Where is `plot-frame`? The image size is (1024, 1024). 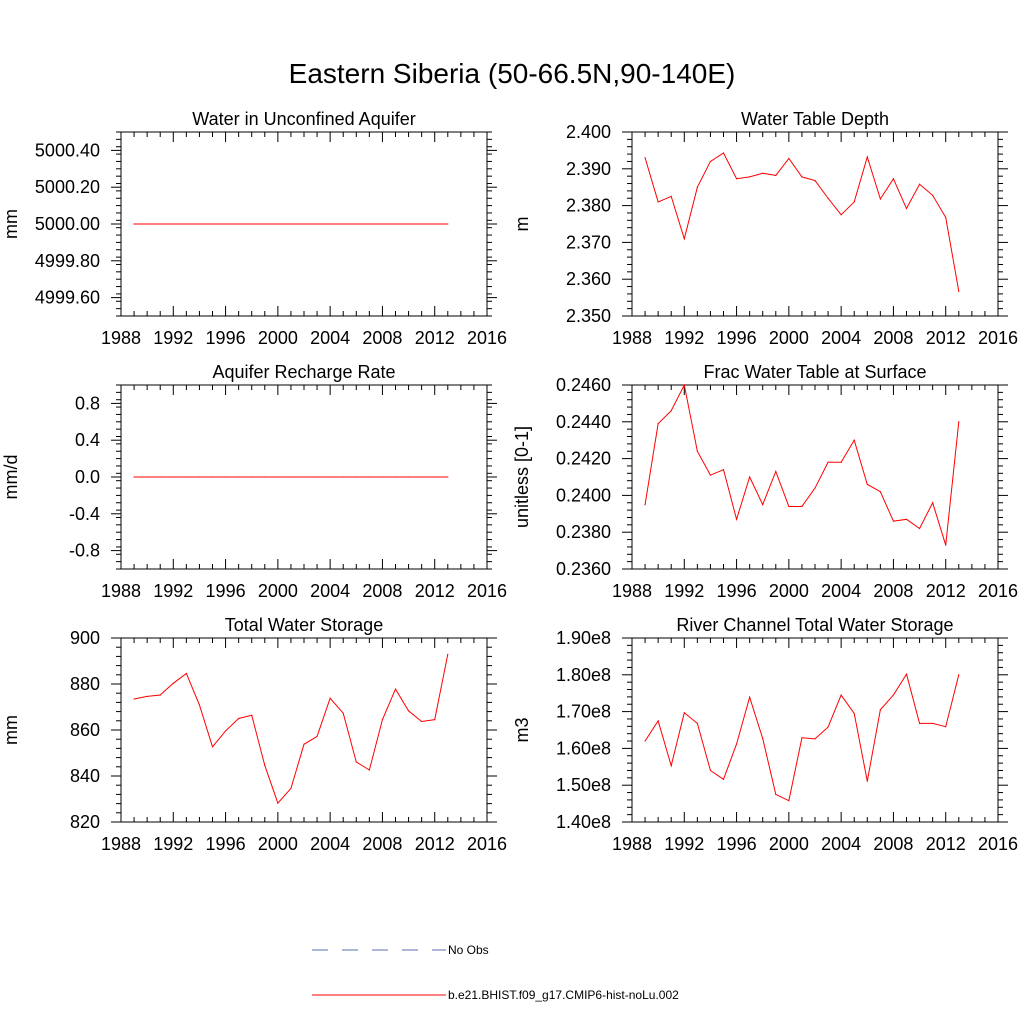
plot-frame is located at coordinates (815, 477).